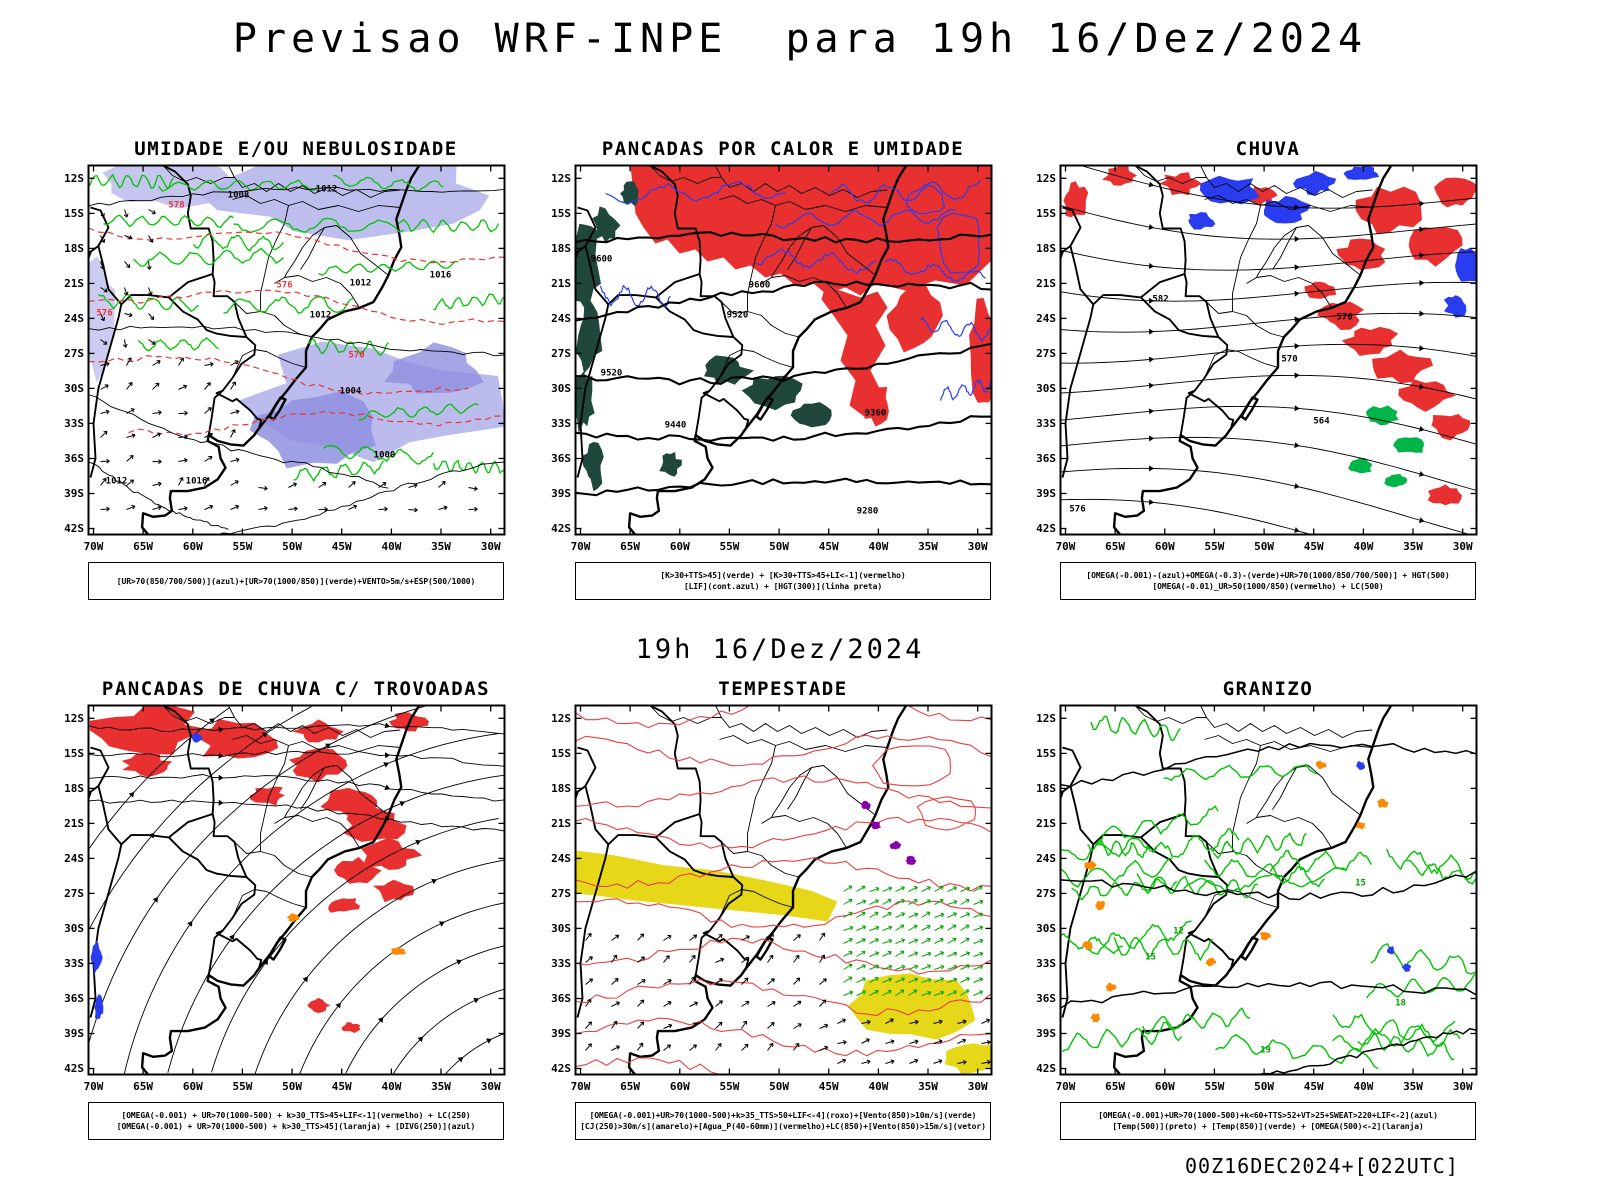  What do you see at coordinates (1265, 1051) in the screenshot?
I see `svg-text: 19` at bounding box center [1265, 1051].